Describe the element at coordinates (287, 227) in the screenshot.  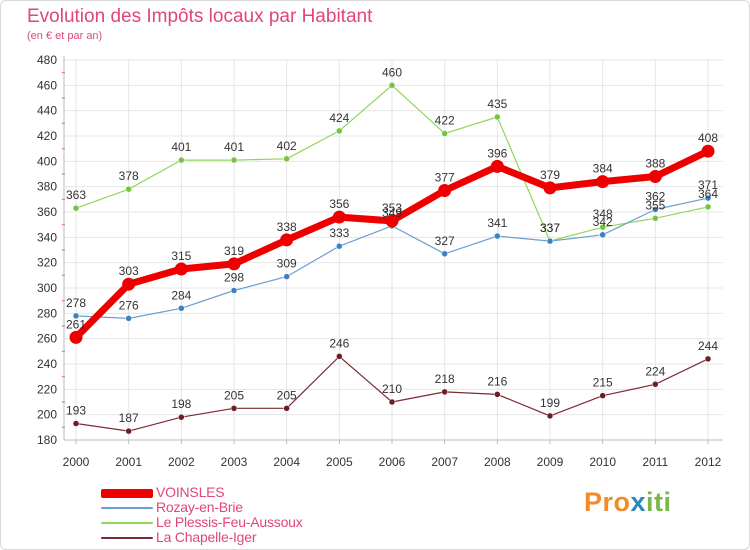
I see `data-label: 338` at that location.